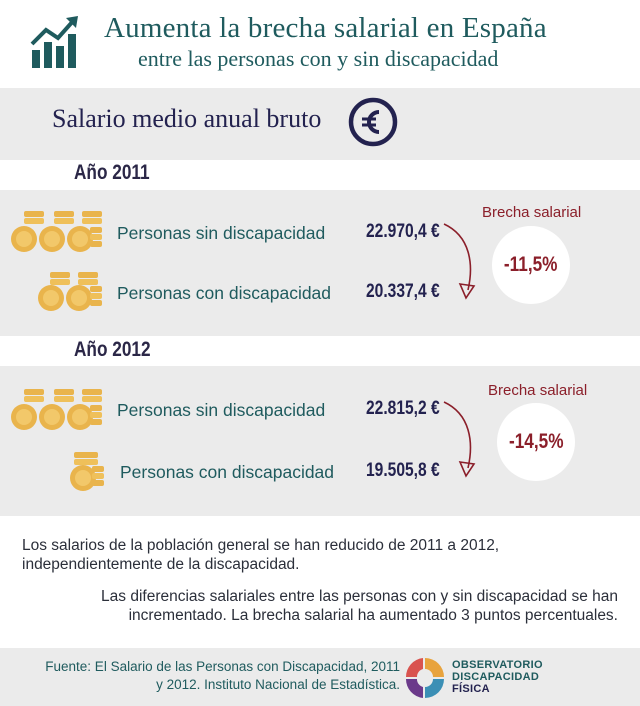  What do you see at coordinates (497, 665) in the screenshot?
I see `logo-text-line-1: OBSERVATORIO` at bounding box center [497, 665].